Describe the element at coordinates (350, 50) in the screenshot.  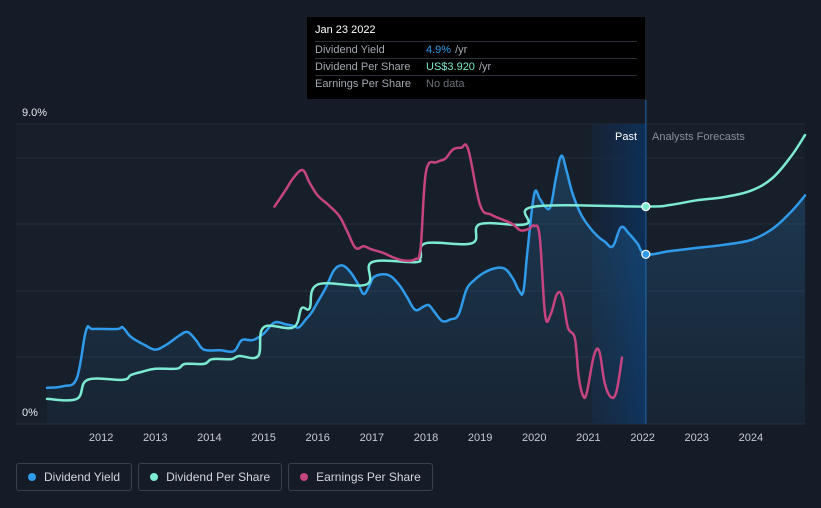
I see `tooltip-label: Dividend Yield` at that location.